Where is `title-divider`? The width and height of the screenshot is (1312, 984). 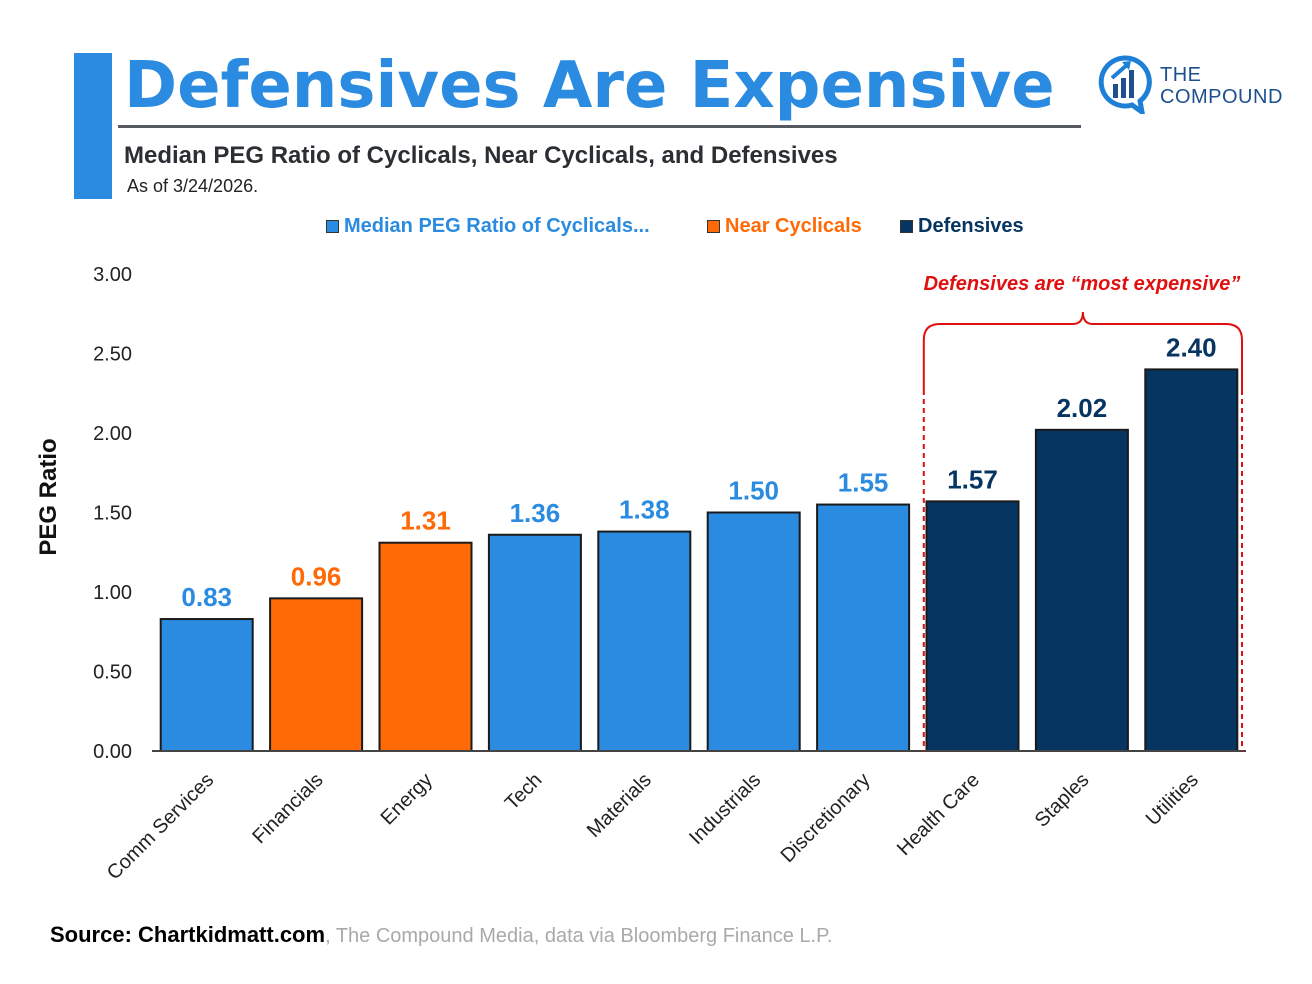
title-divider is located at coordinates (599, 126).